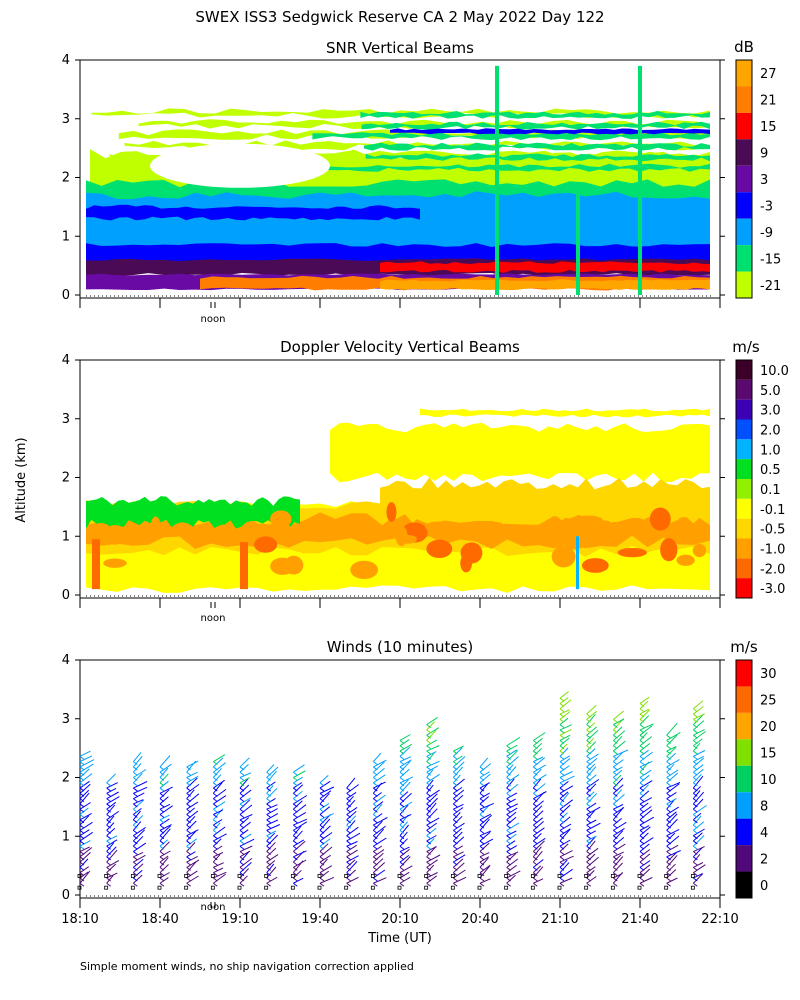 The width and height of the screenshot is (800, 1000). What do you see at coordinates (744, 47) in the screenshot?
I see `snr-colorbar-unit: dB` at bounding box center [744, 47].